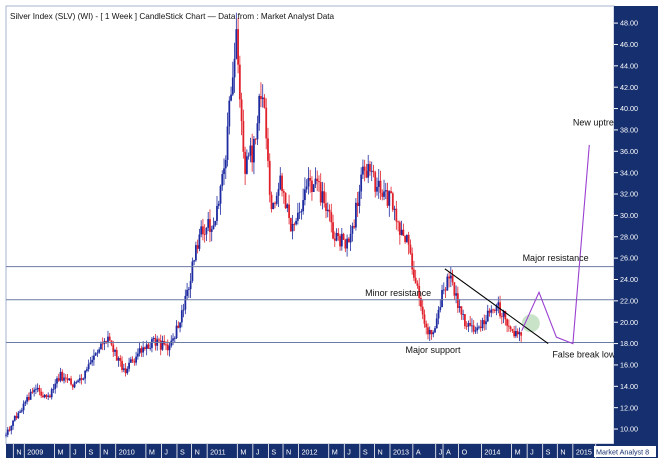 Image resolution: width=664 pixels, height=475 pixels. Describe the element at coordinates (629, 386) in the screenshot. I see `y-tick-label: 14.00` at that location.